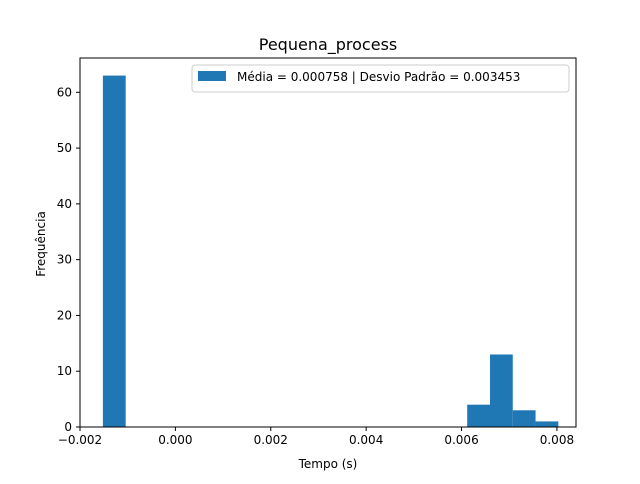  What do you see at coordinates (557, 440) in the screenshot?
I see `x-tick-label-5: 0.008` at bounding box center [557, 440].